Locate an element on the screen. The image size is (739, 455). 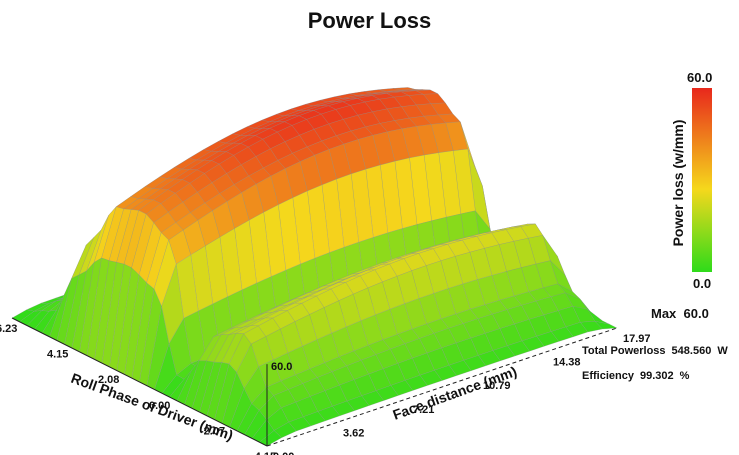
colorbar is located at coordinates (702, 180).